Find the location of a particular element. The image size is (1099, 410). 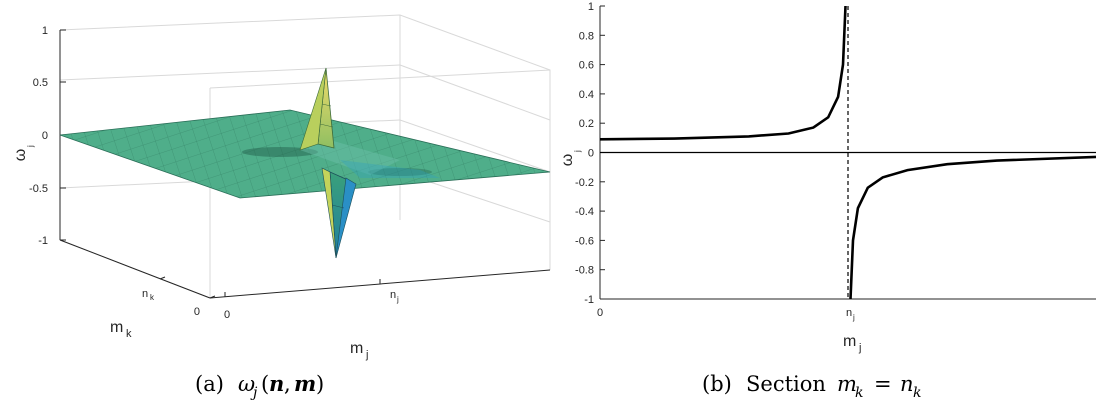

z-tick-1: 1 is located at coordinates (45, 31).